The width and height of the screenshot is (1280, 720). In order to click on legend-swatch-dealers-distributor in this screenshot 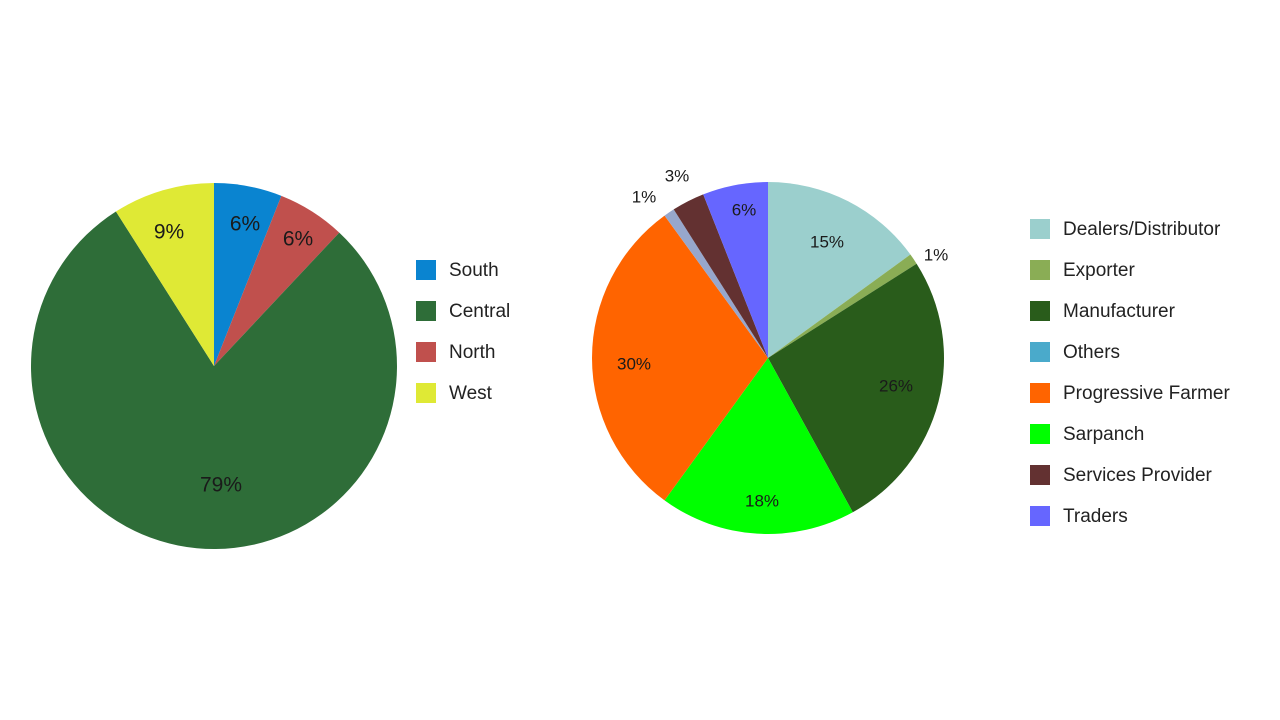, I will do `click(1040, 229)`.